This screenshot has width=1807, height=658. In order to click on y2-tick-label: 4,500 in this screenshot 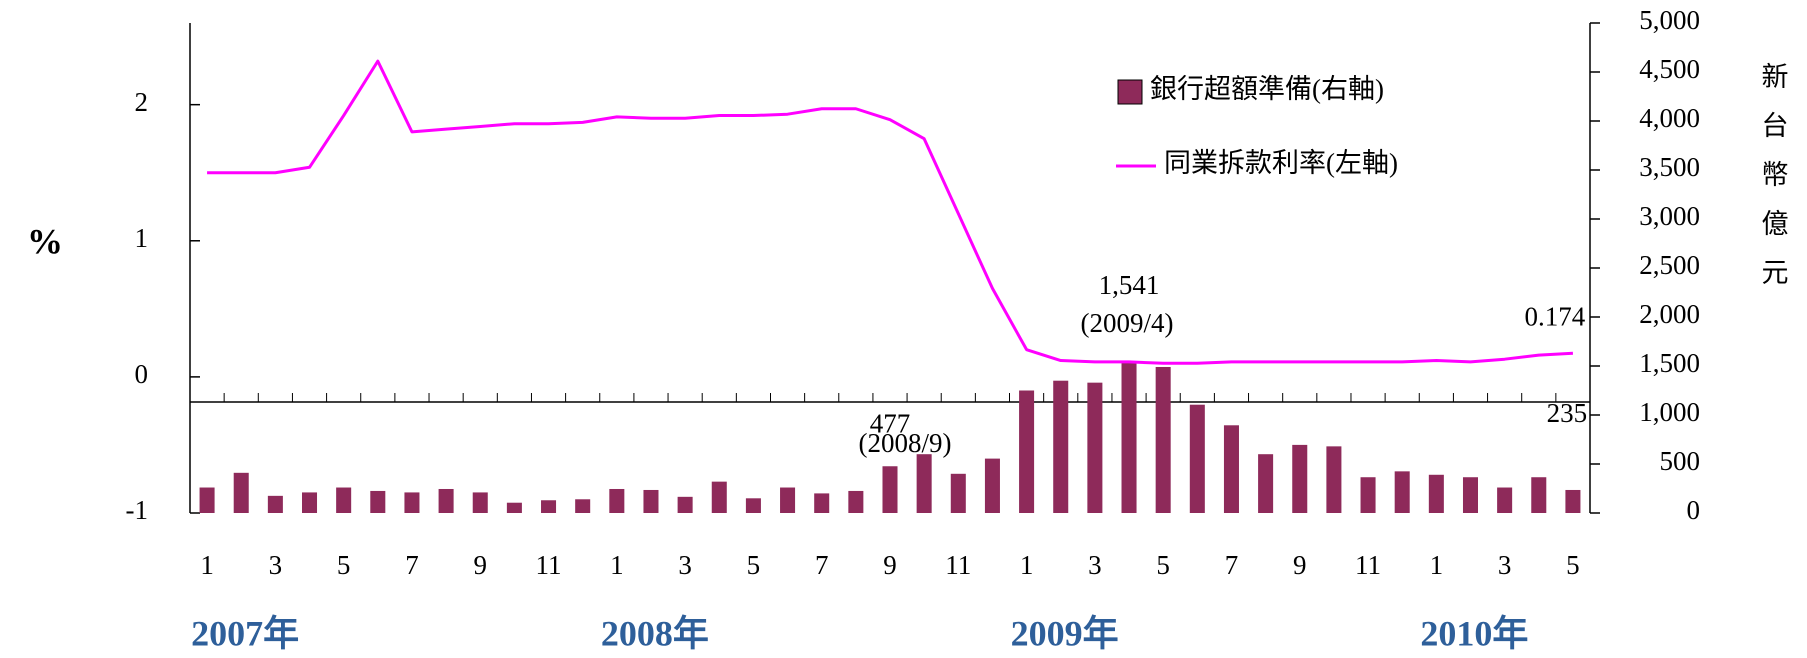, I will do `click(1669, 69)`.